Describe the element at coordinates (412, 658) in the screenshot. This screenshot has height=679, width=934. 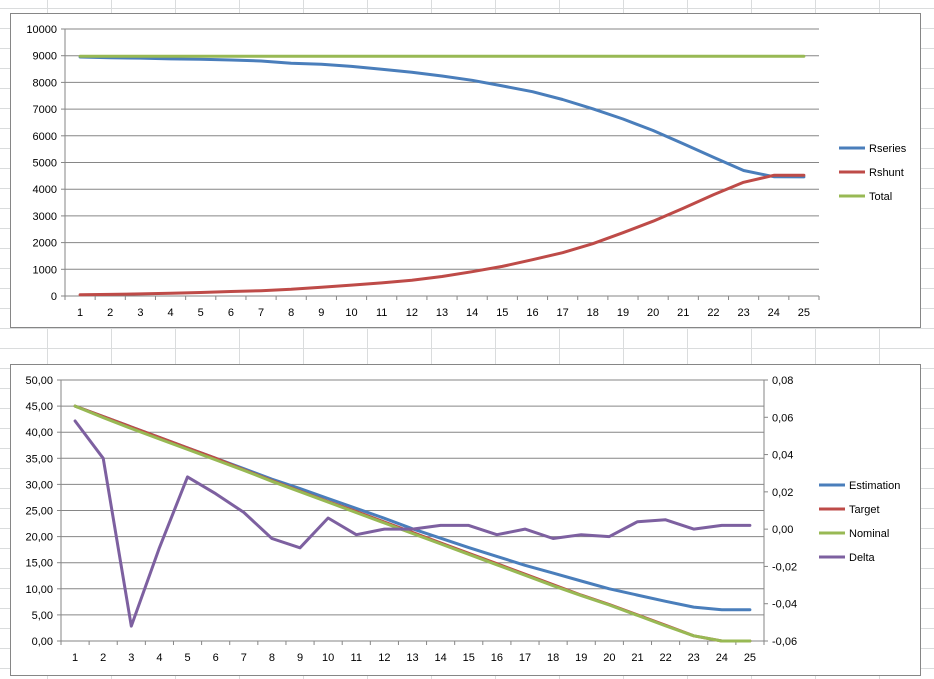
I see `chart2-x-tick-label: 13` at that location.